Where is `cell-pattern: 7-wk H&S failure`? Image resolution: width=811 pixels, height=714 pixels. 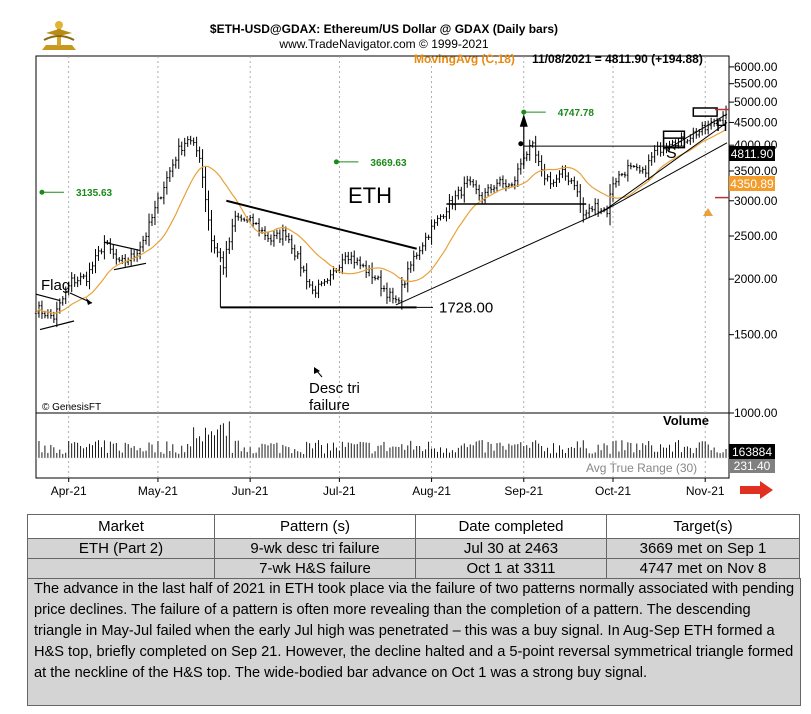
cell-pattern: 7-wk H&S failure is located at coordinates (315, 568).